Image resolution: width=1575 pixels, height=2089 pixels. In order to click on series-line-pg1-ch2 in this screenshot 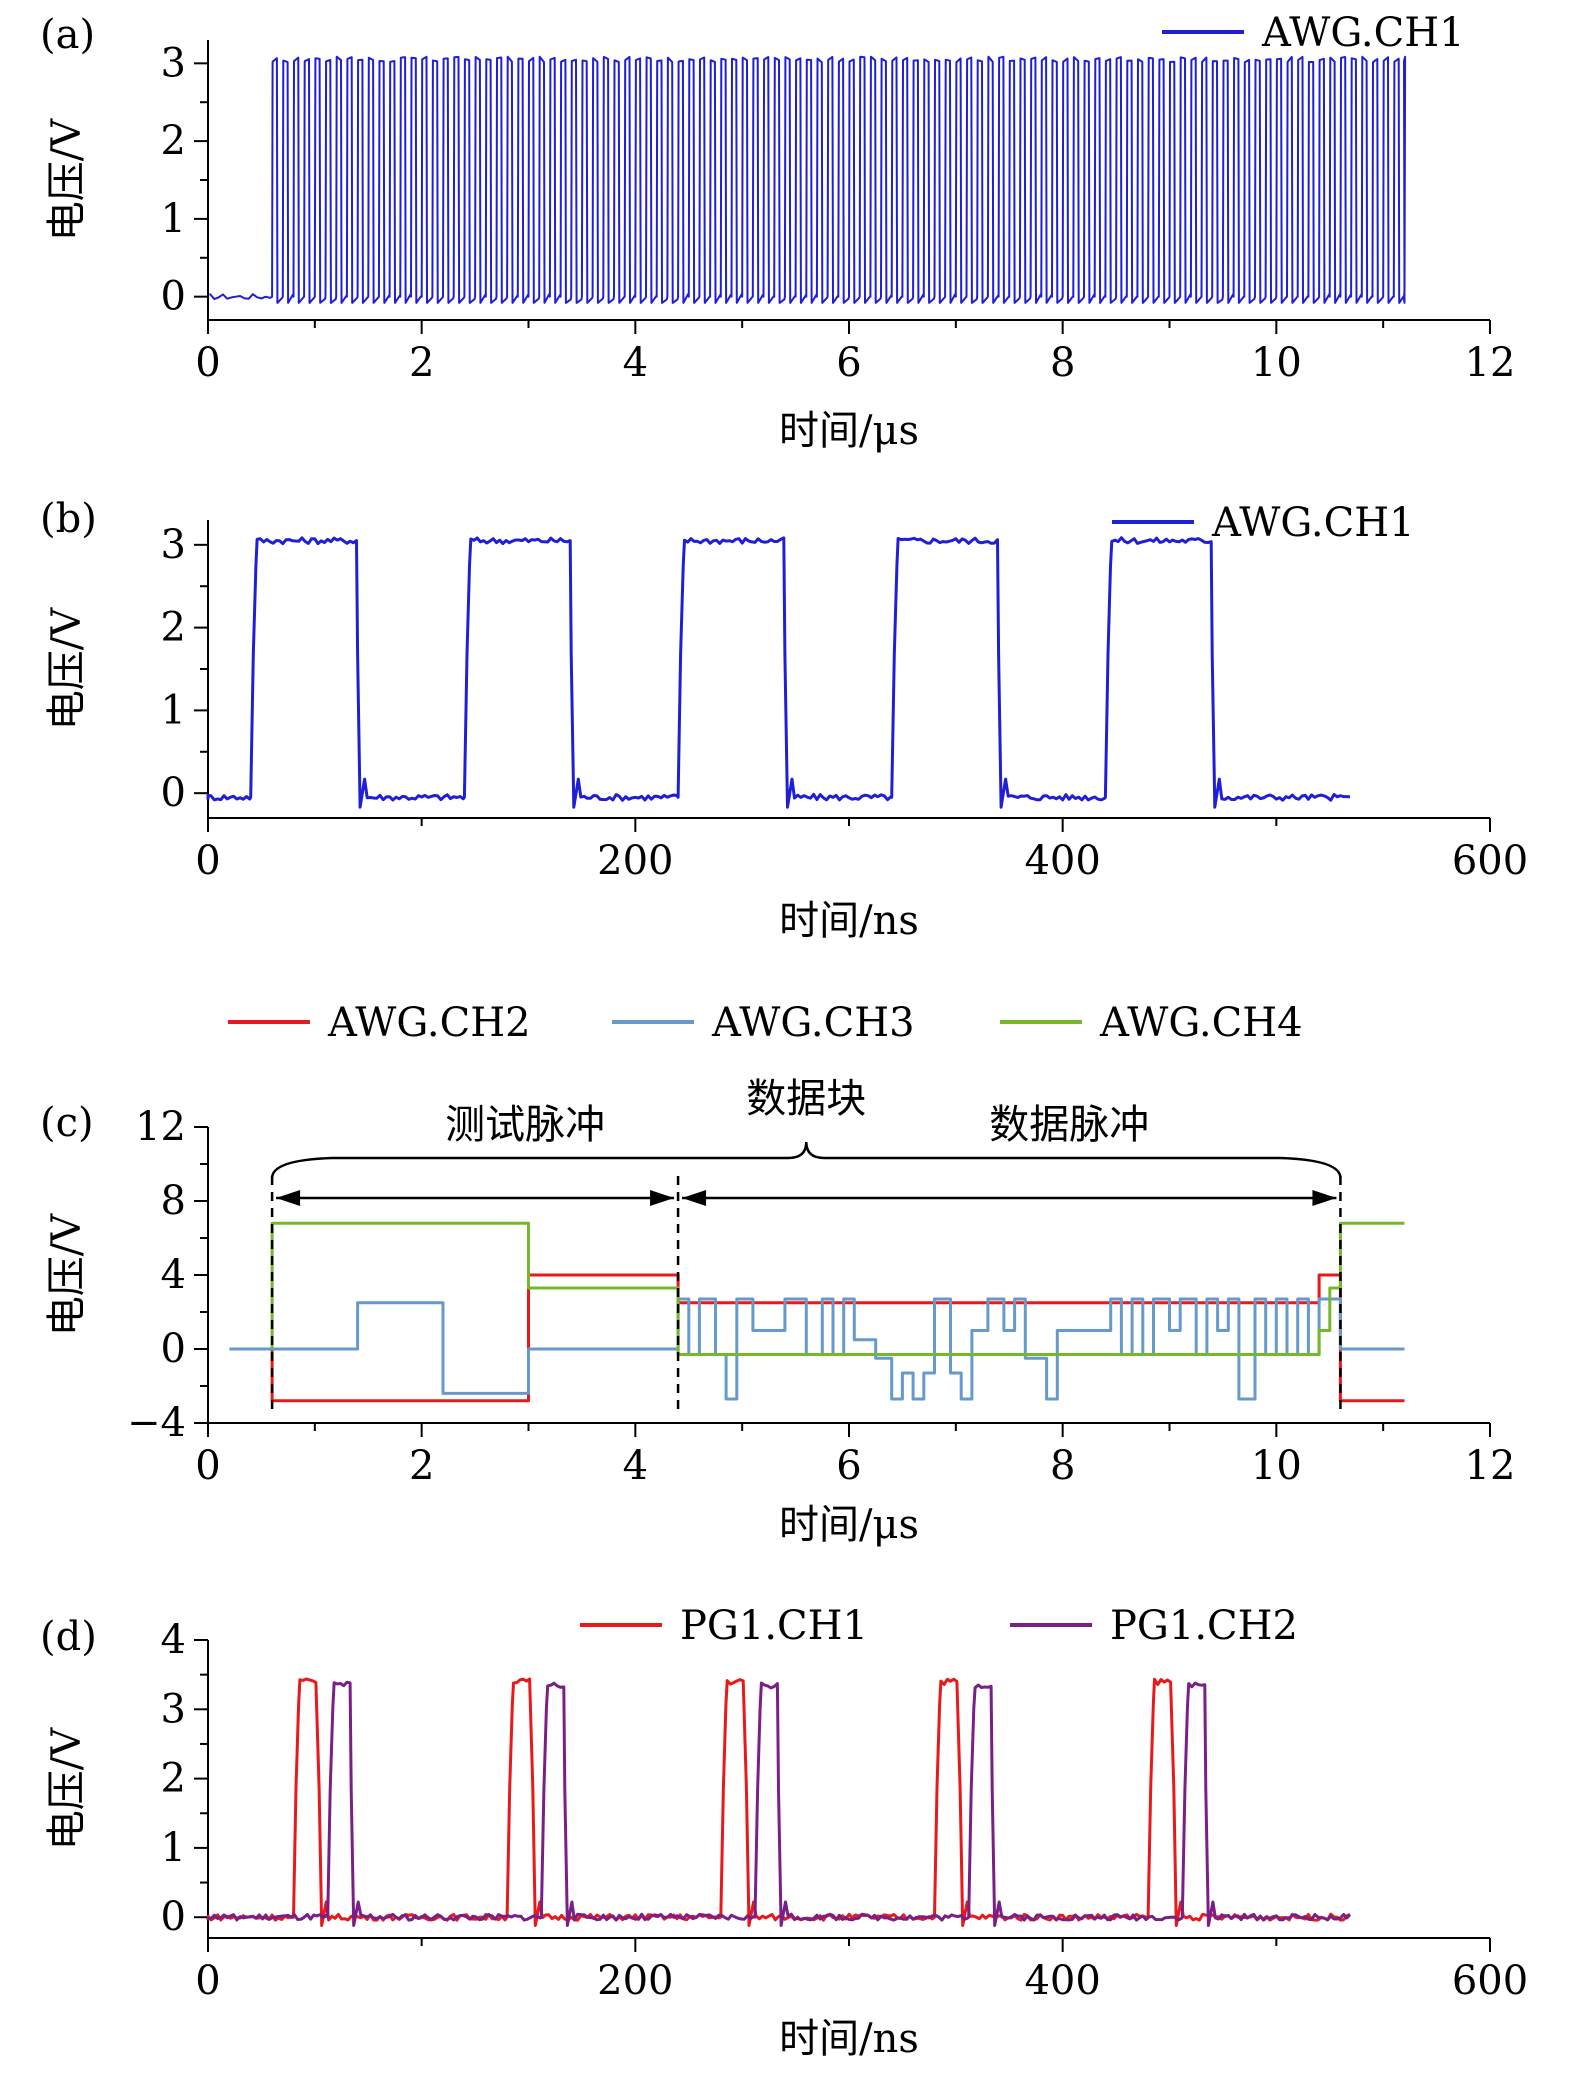, I will do `click(779, 1803)`.